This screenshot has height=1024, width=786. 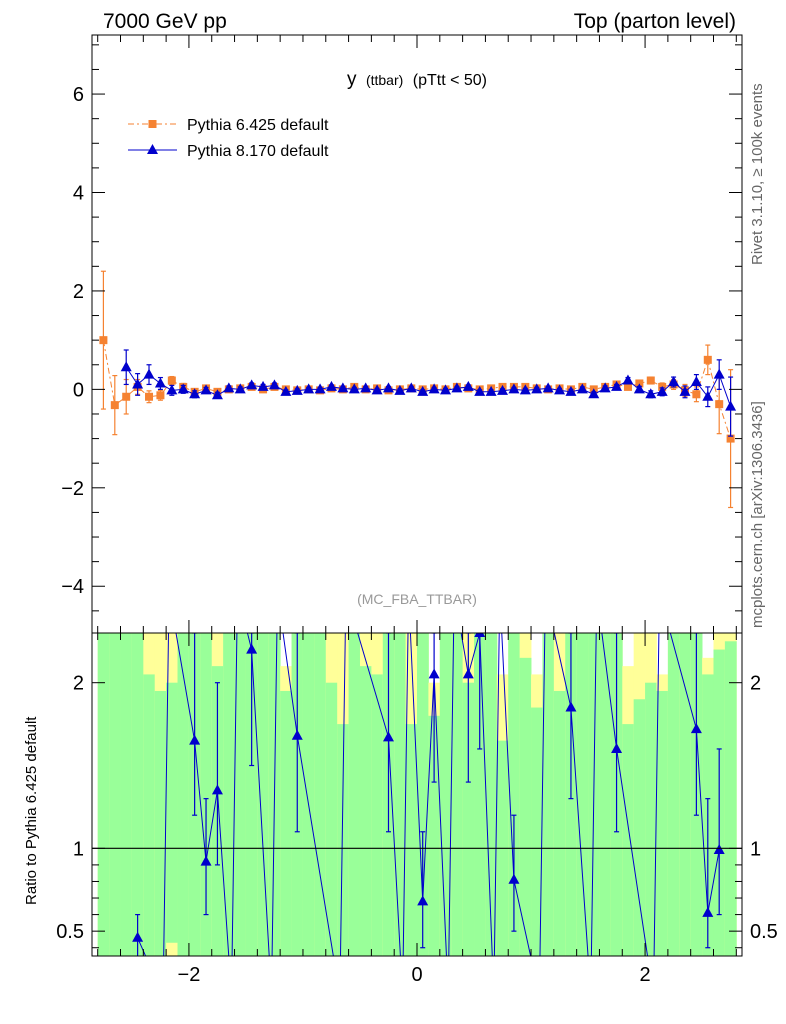 I want to click on legend-marker-pythia8, so click(x=152, y=149).